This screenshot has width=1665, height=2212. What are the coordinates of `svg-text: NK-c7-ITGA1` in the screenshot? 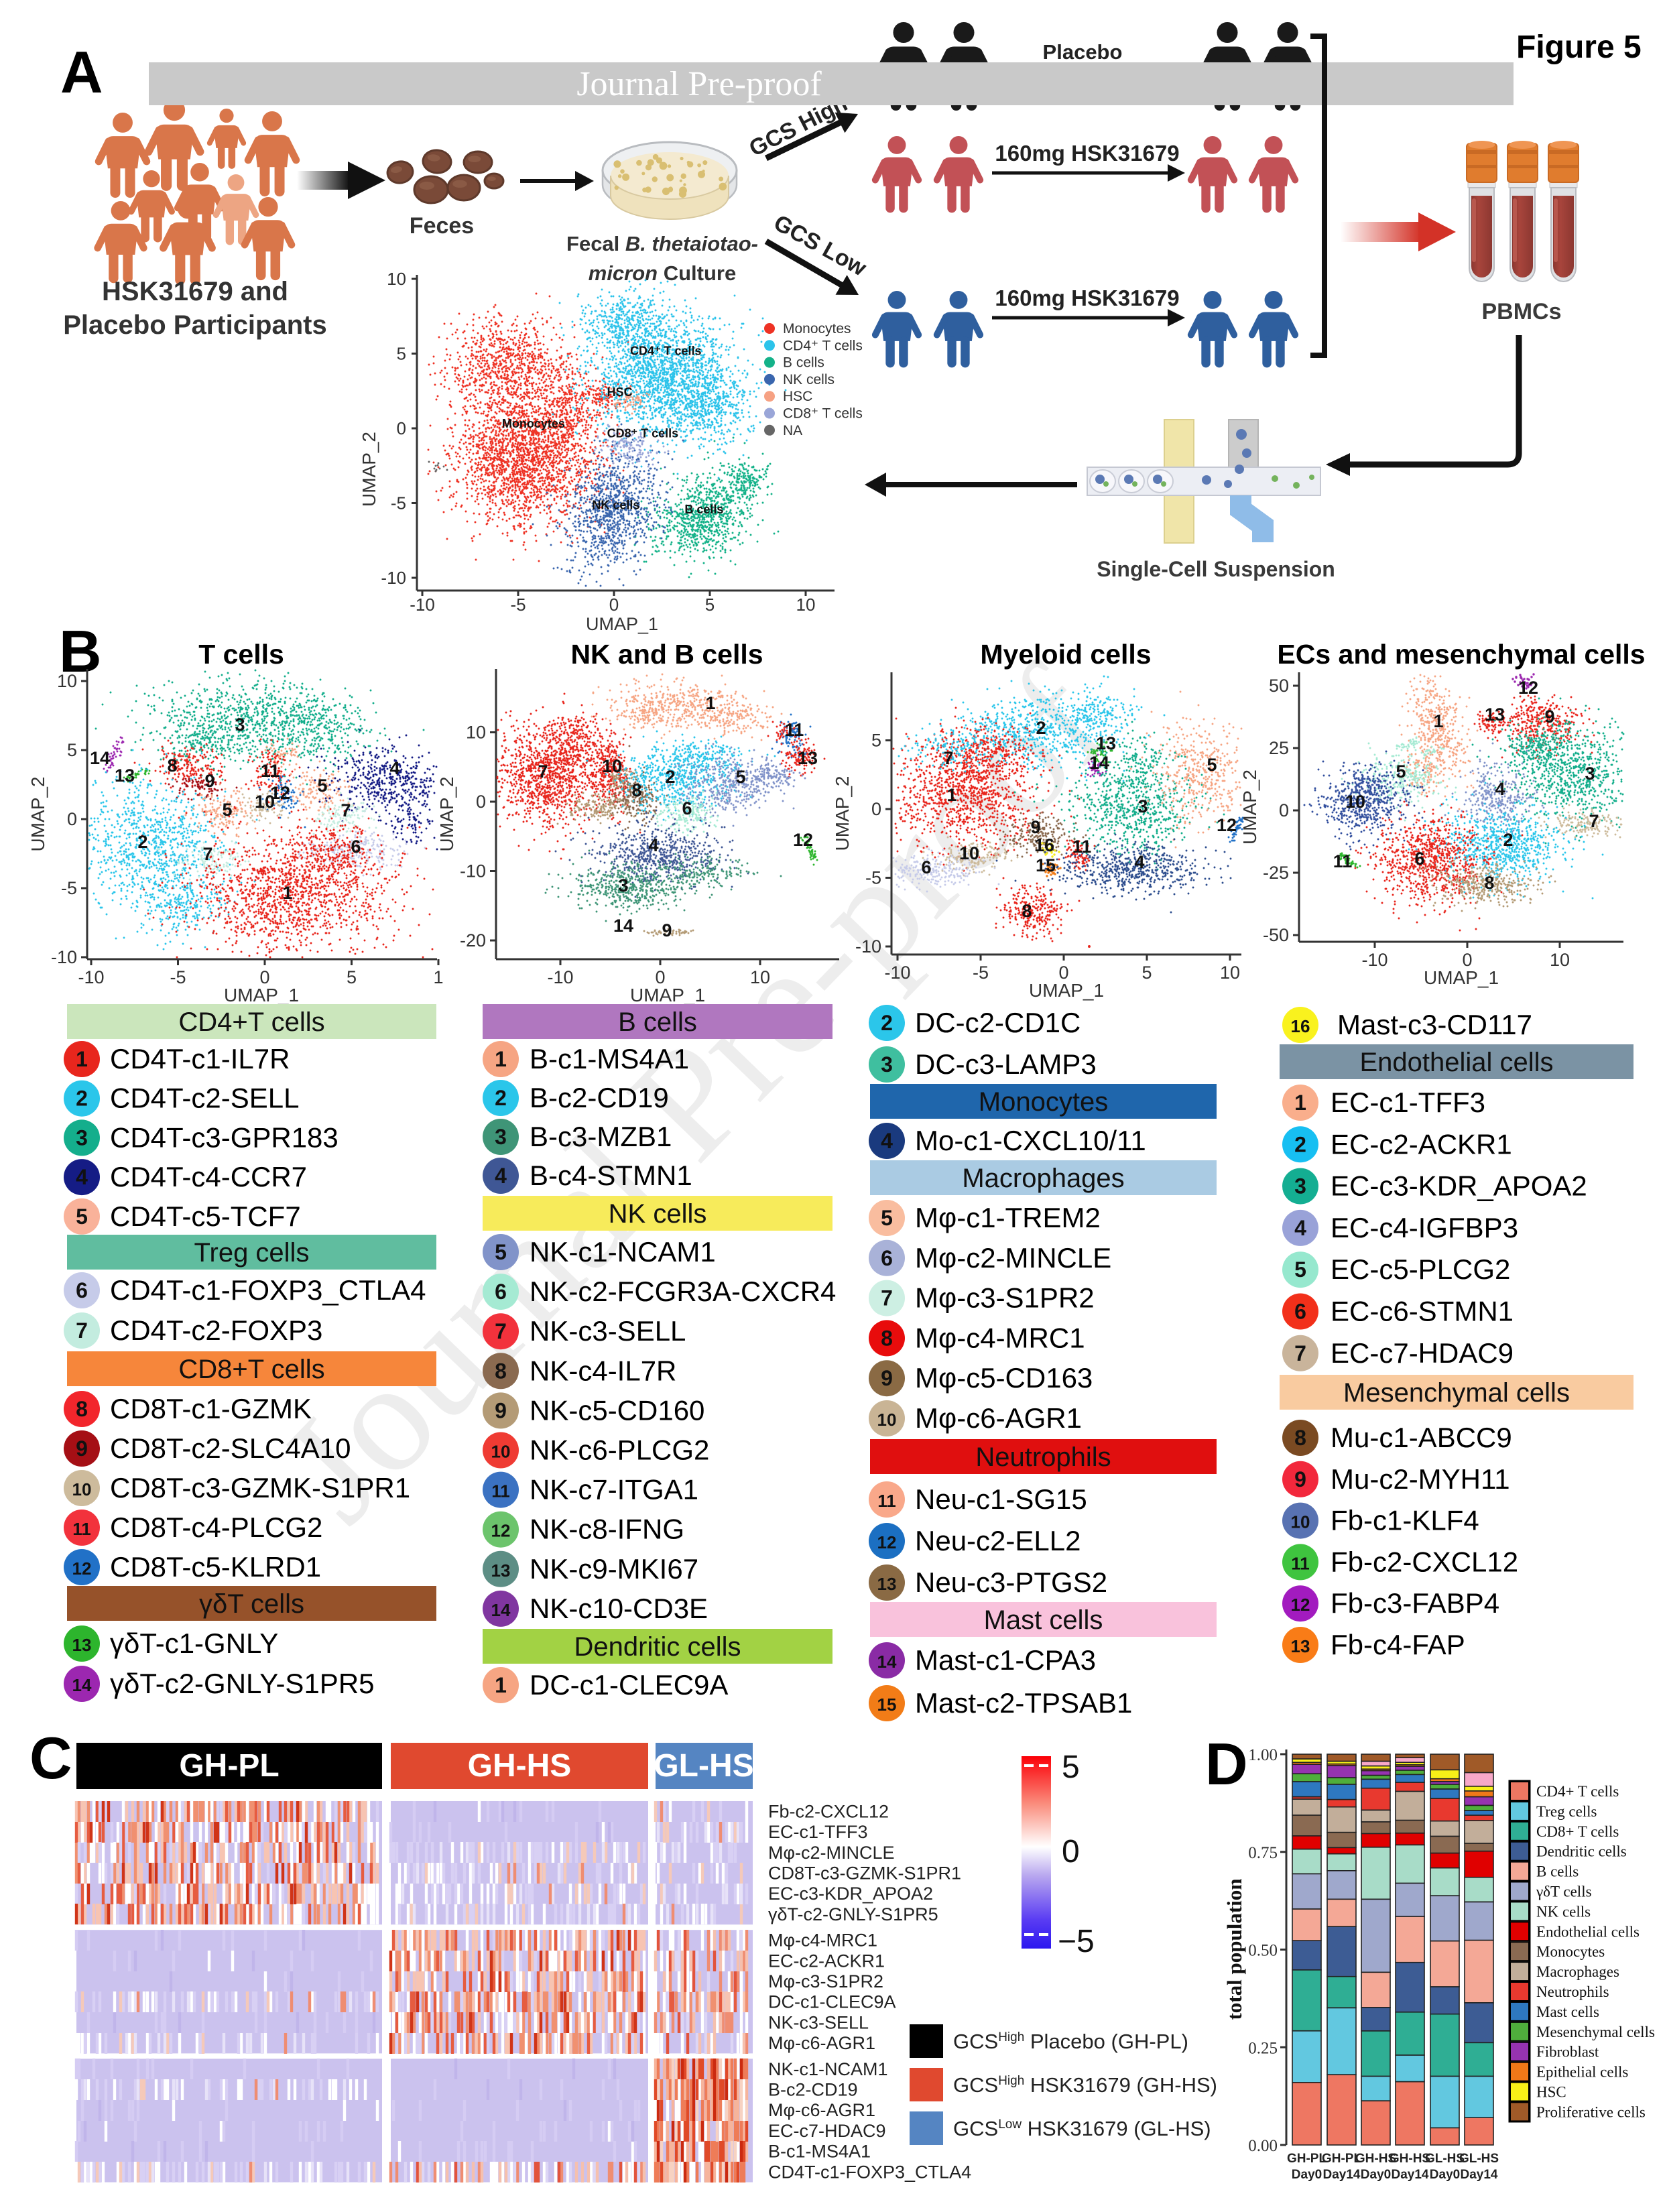 It's located at (614, 1490).